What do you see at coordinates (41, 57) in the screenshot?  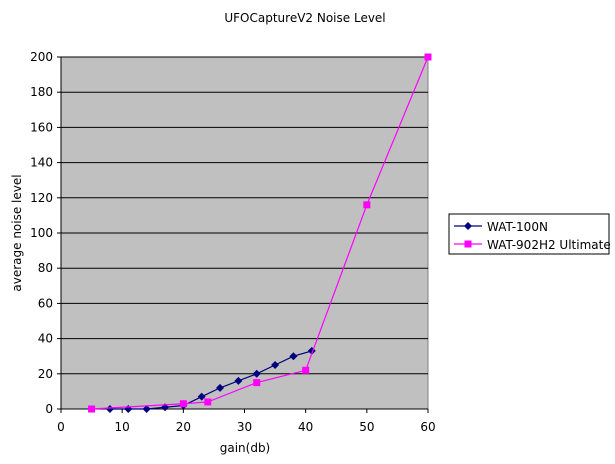 I see `y-tick-label: 200` at bounding box center [41, 57].